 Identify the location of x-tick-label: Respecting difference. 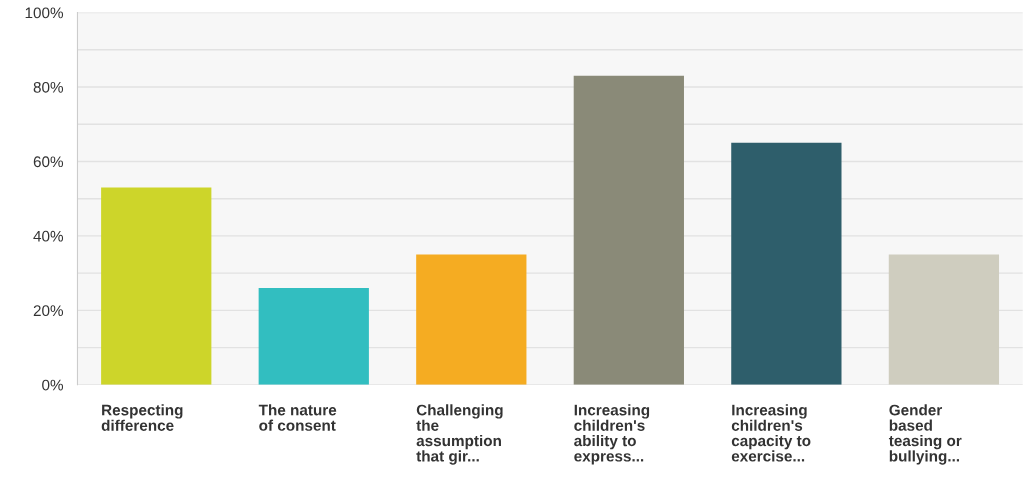
(142, 417).